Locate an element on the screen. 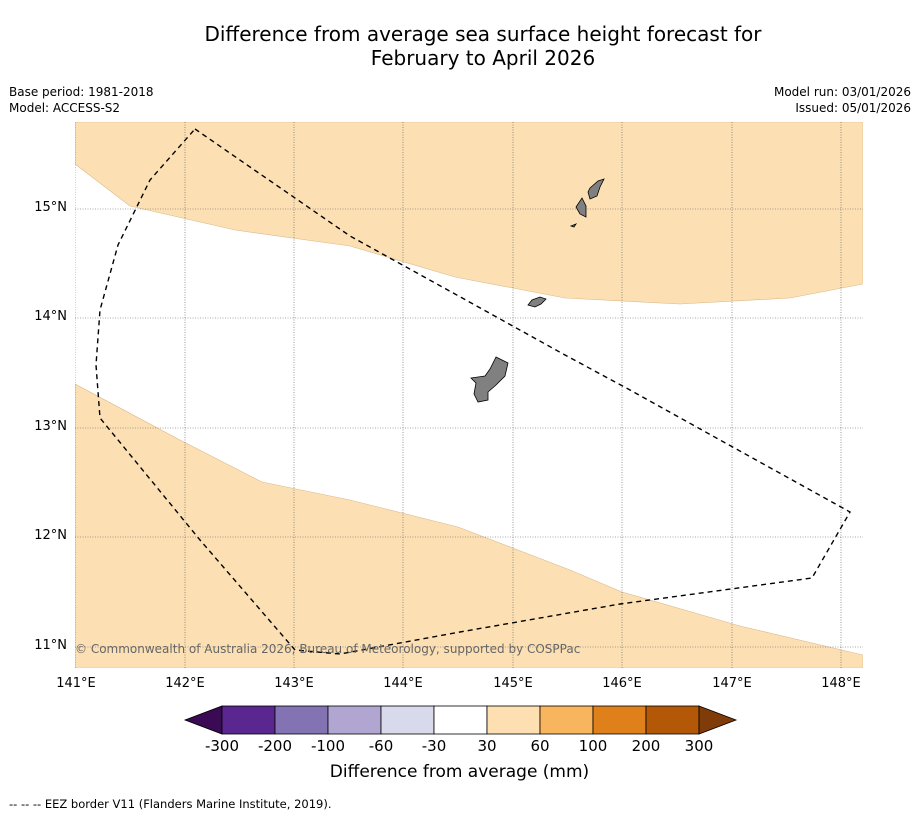  model-run: Model run: 03/01/2026 is located at coordinates (842, 92).